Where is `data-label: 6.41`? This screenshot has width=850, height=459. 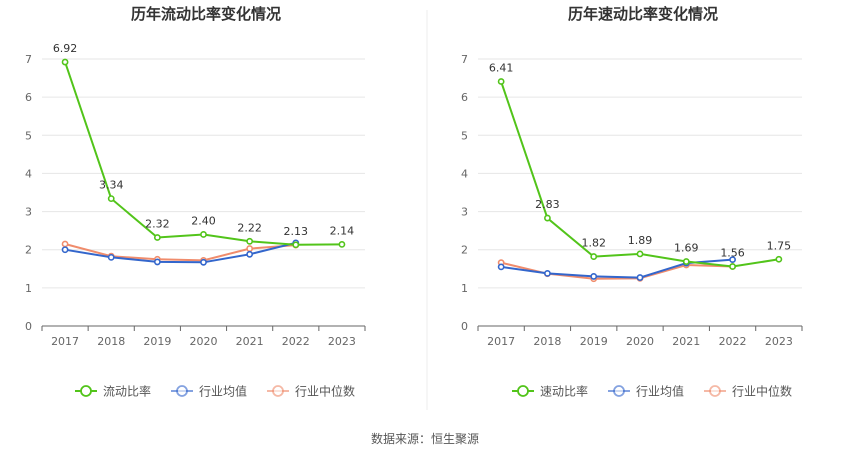 data-label: 6.41 is located at coordinates (501, 68).